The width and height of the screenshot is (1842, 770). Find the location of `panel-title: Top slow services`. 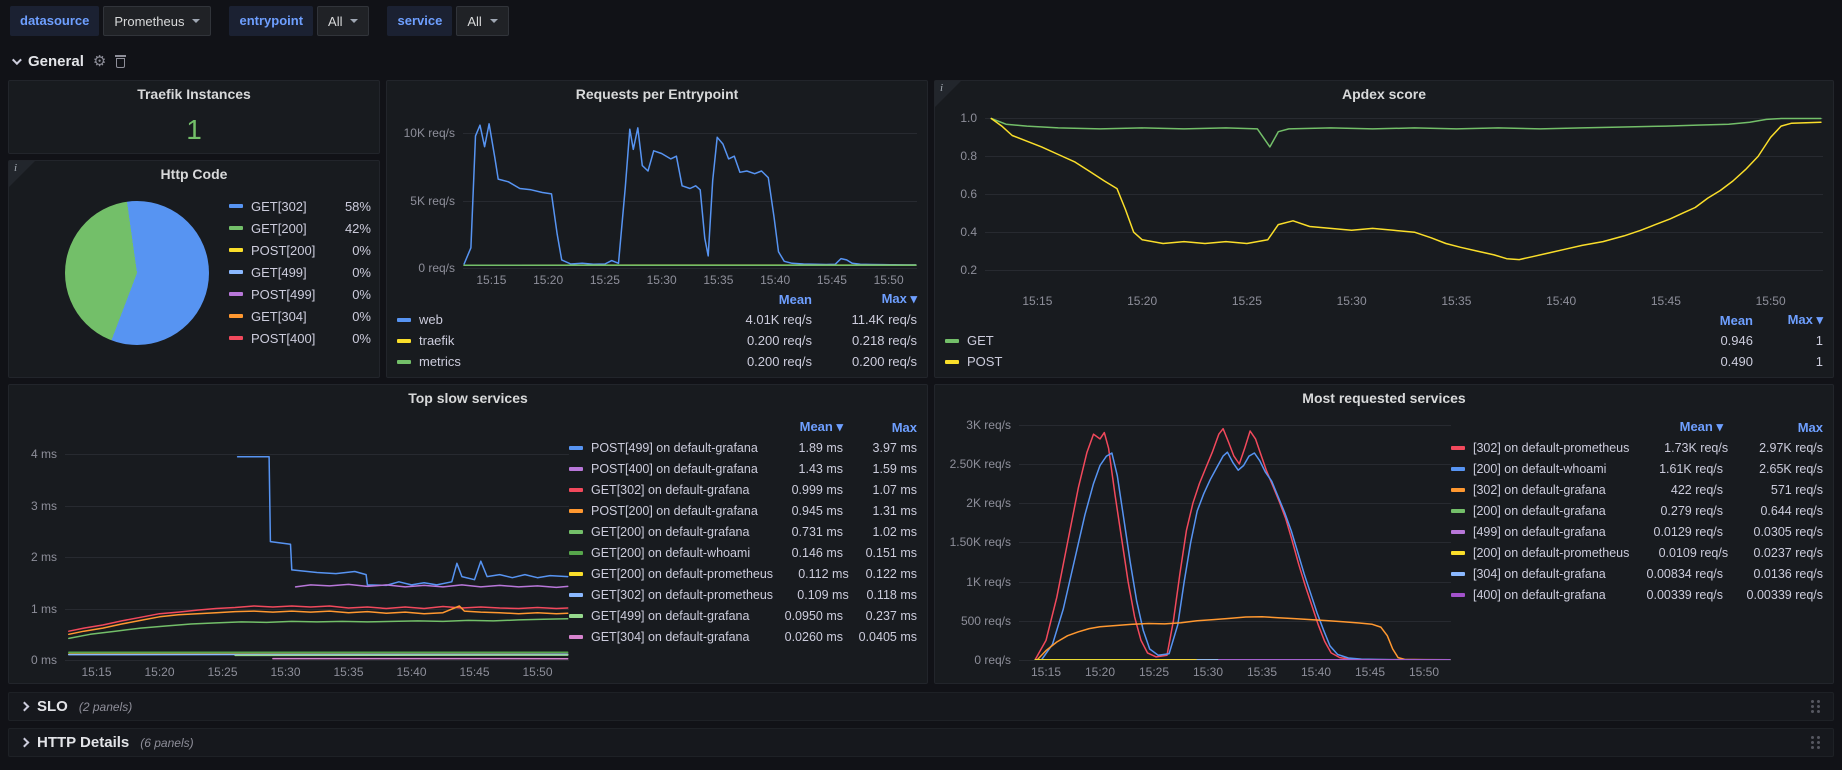

panel-title: Top slow services is located at coordinates (468, 398).